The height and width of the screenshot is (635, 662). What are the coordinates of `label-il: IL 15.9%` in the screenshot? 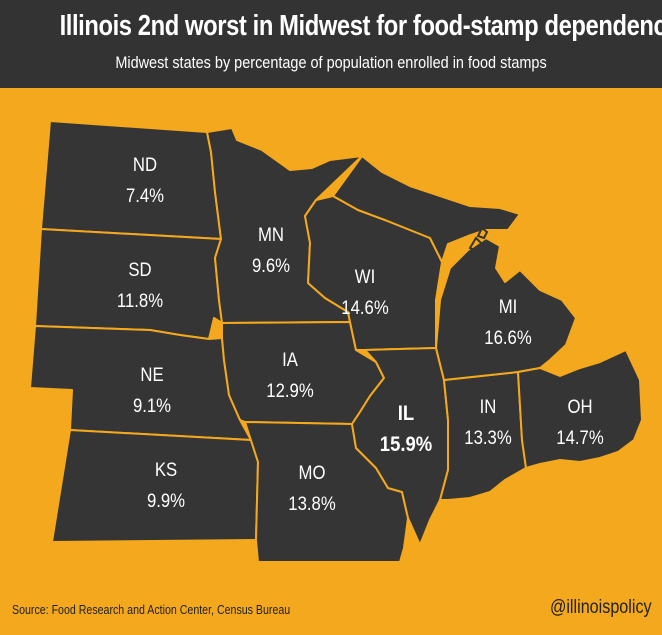 It's located at (406, 429).